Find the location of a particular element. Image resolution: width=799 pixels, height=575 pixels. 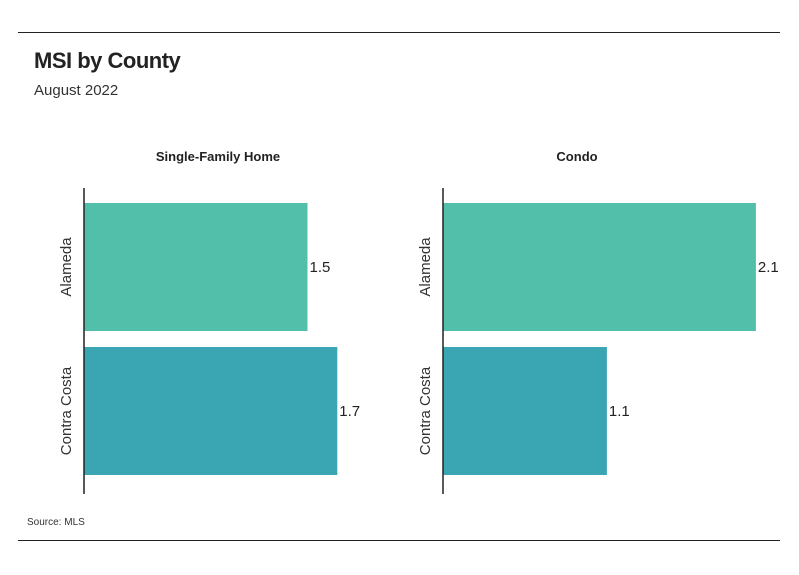

chart-title: MSI by County is located at coordinates (107, 60).